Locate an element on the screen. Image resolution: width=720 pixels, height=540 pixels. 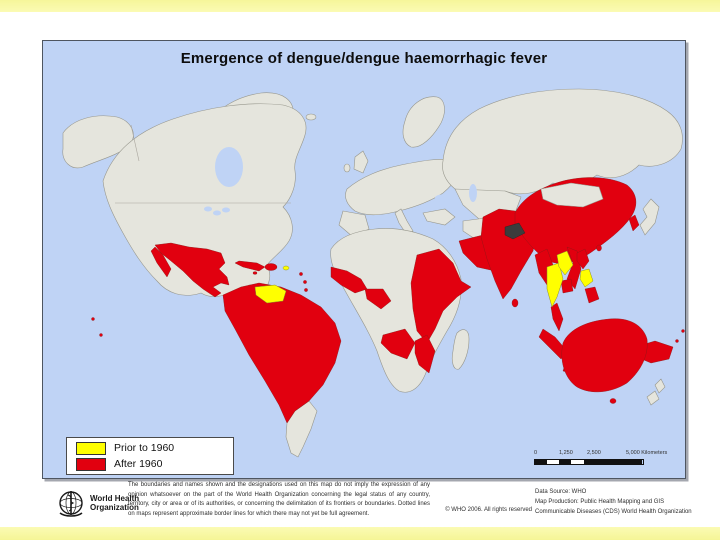
region-venezuela is located at coordinates (270, 294).